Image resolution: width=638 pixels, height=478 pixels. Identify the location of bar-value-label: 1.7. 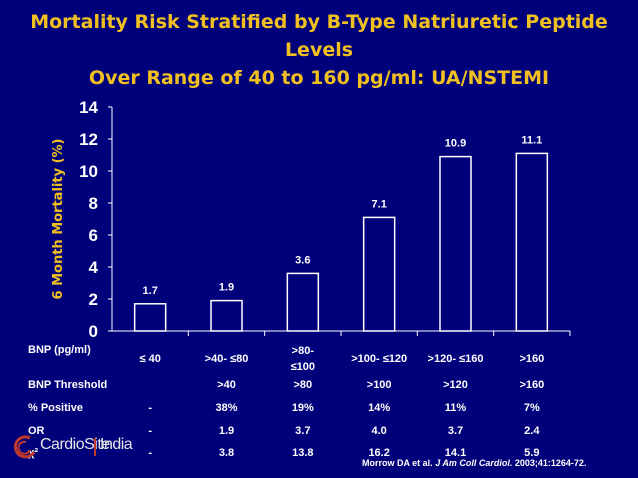
(150, 291).